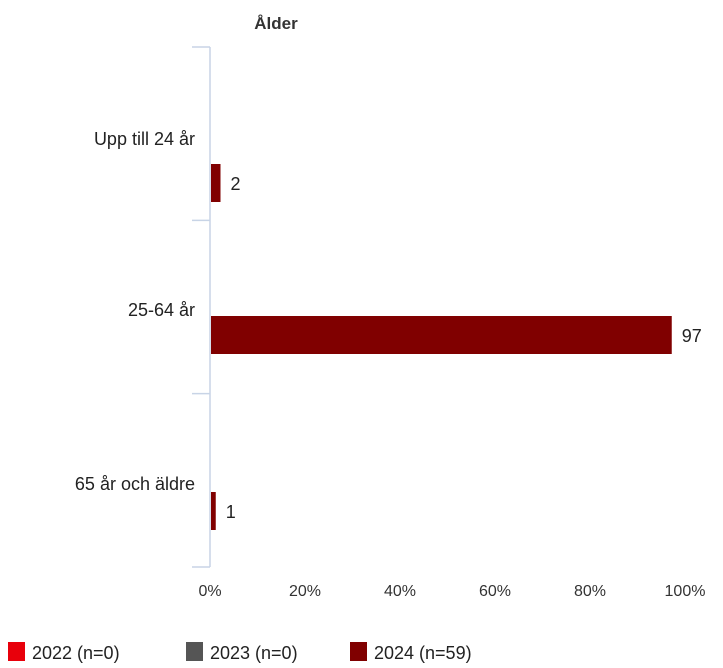  What do you see at coordinates (209, 591) in the screenshot?
I see `x-tick-label: 0%` at bounding box center [209, 591].